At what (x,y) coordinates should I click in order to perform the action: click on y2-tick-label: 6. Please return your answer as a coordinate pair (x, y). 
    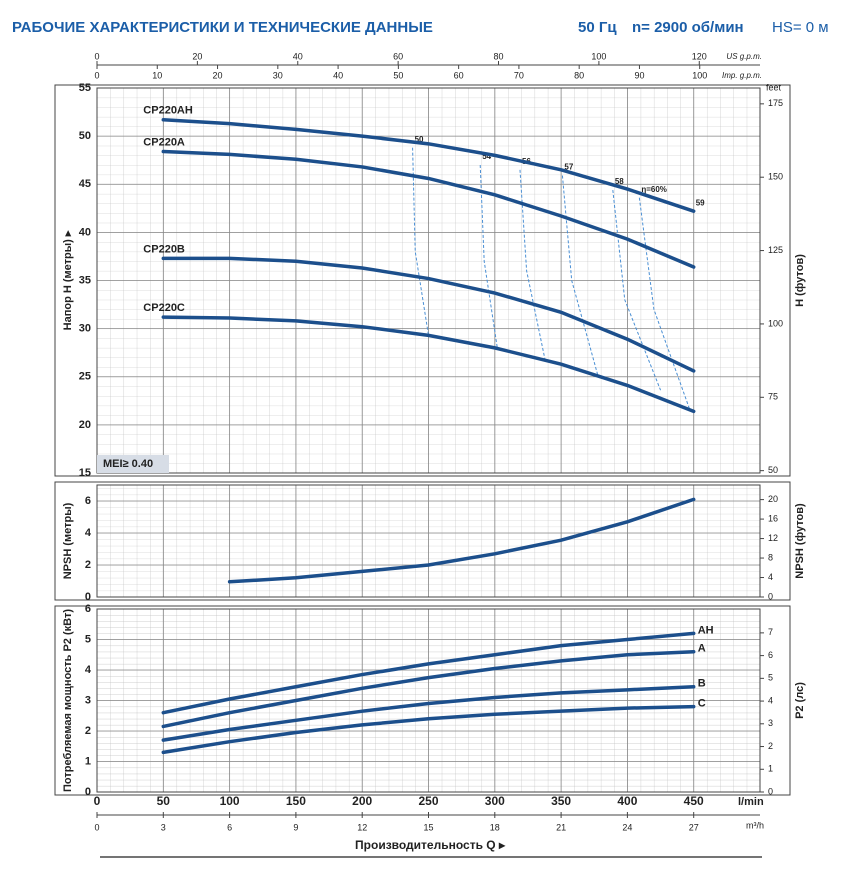
    Looking at the image, I should click on (770, 655).